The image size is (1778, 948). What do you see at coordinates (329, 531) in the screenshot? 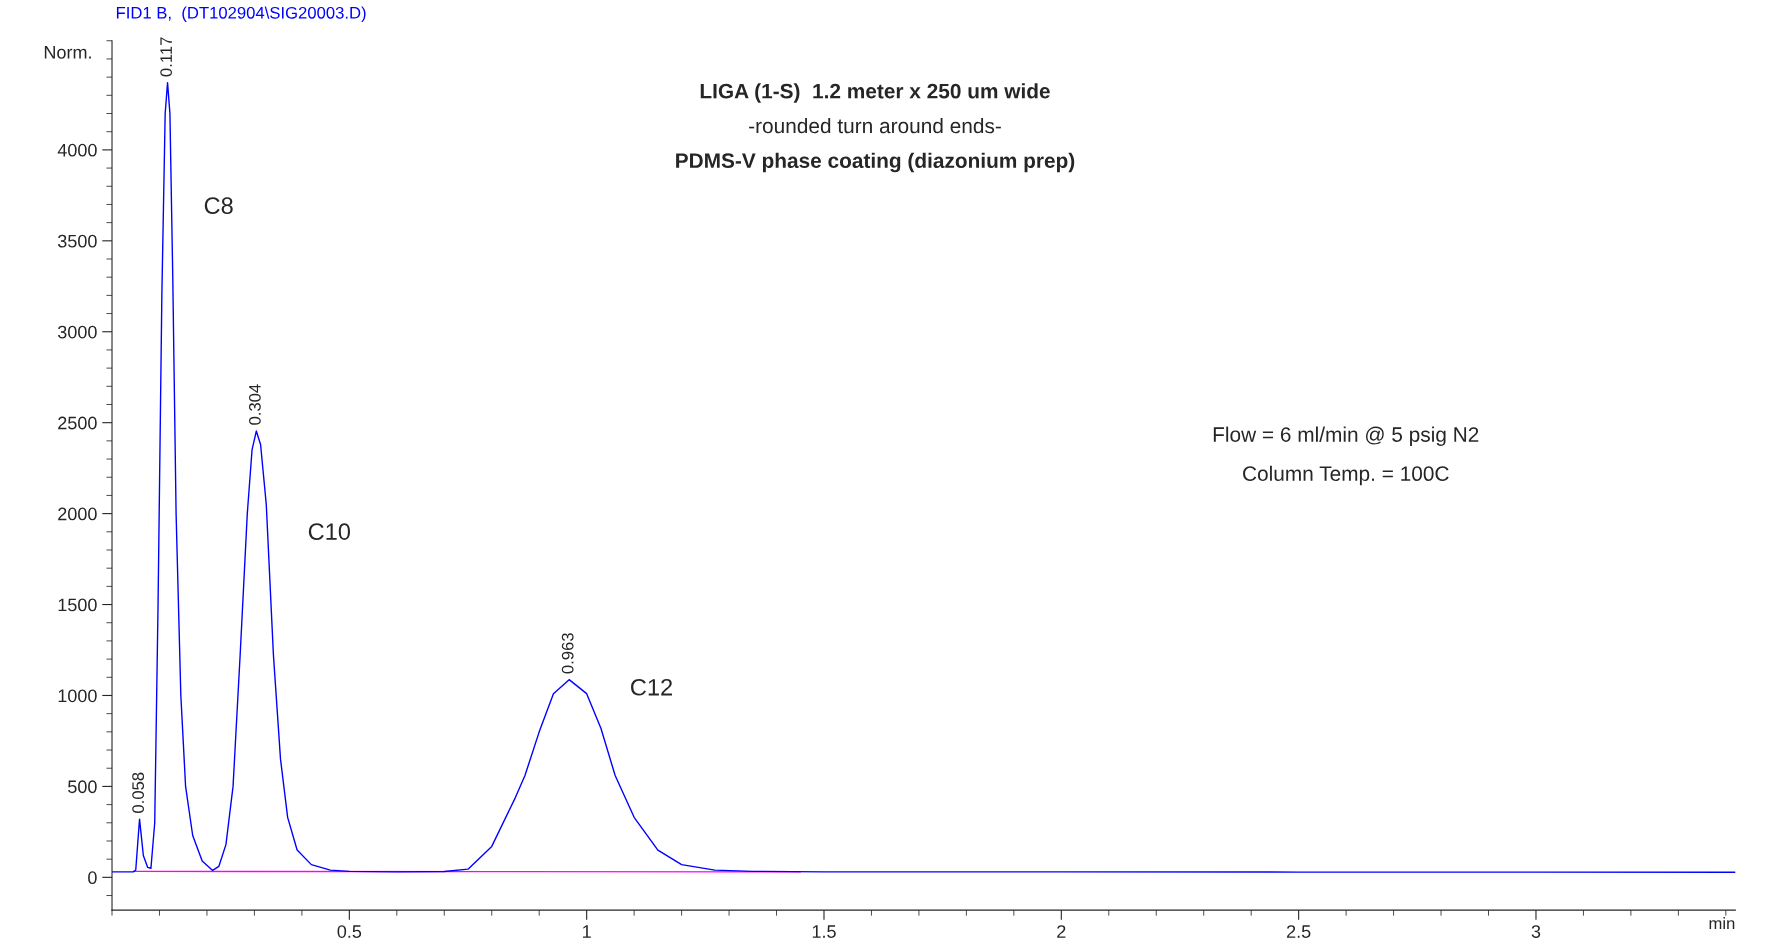
I see `annotation: C10` at bounding box center [329, 531].